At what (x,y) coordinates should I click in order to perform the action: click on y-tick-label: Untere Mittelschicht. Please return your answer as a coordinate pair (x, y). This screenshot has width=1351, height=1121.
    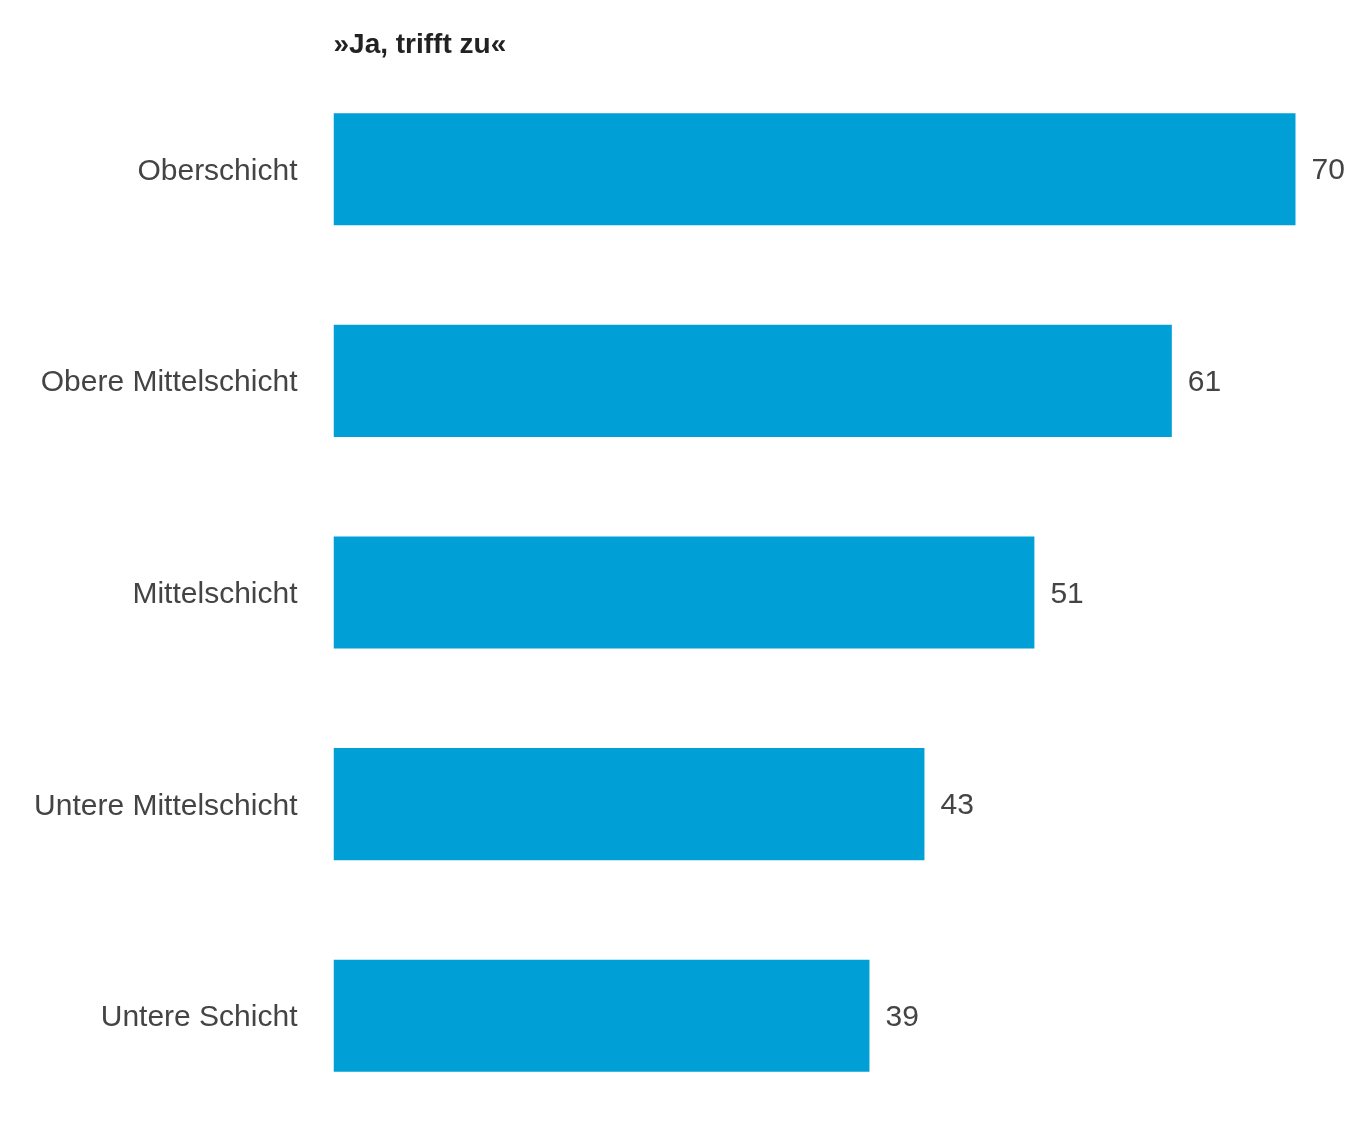
    Looking at the image, I should click on (166, 804).